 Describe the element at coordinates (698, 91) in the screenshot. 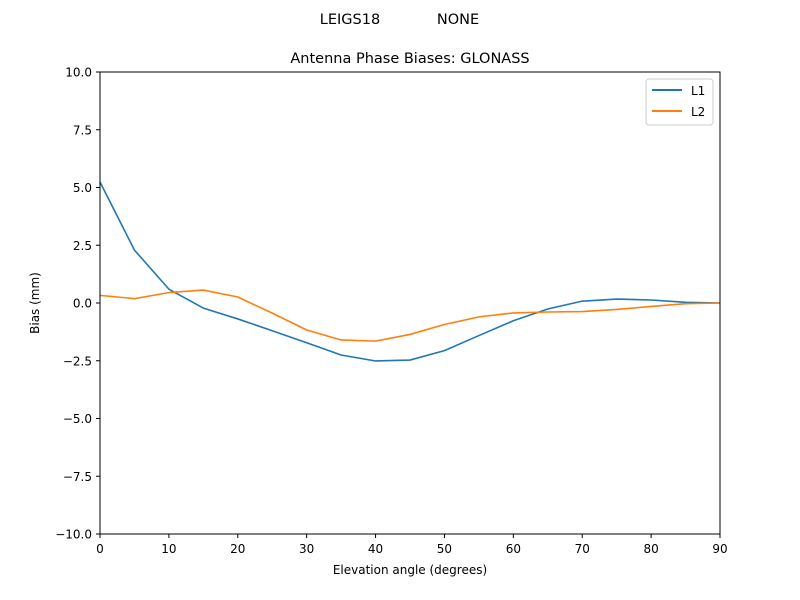

I see `legend-l1-label: L1` at that location.